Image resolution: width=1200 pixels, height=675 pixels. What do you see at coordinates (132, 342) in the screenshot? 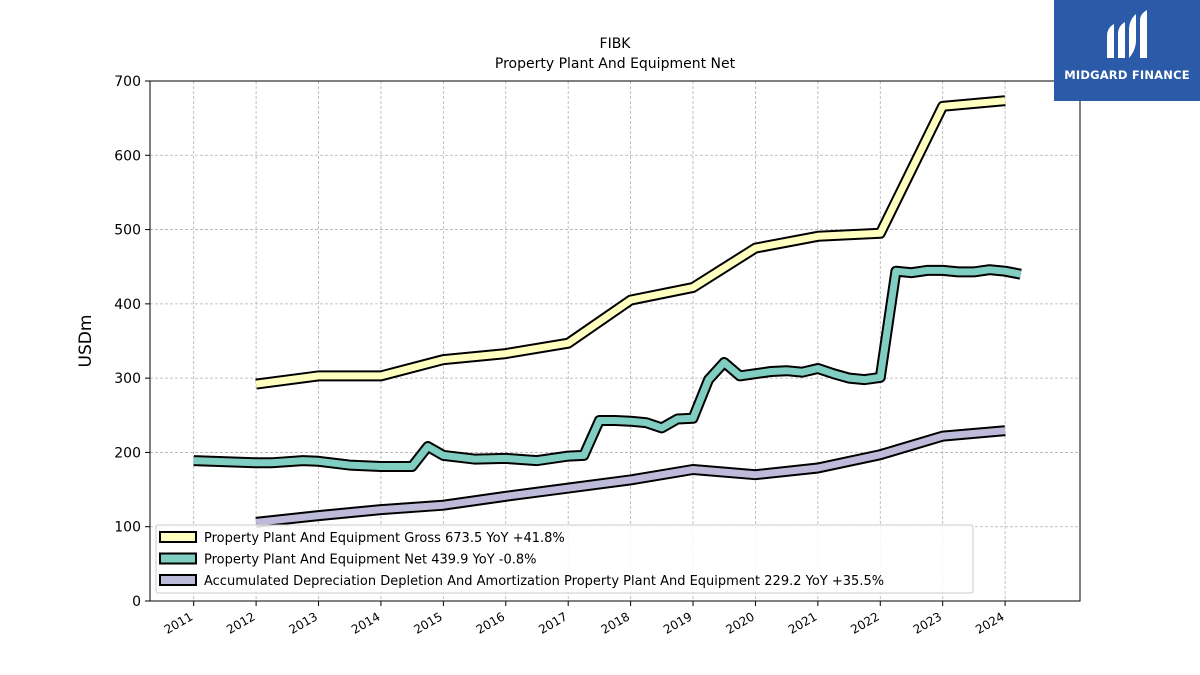
I see `y-axis-ticks: 0 100 200 300 400 500 600 700` at bounding box center [132, 342].